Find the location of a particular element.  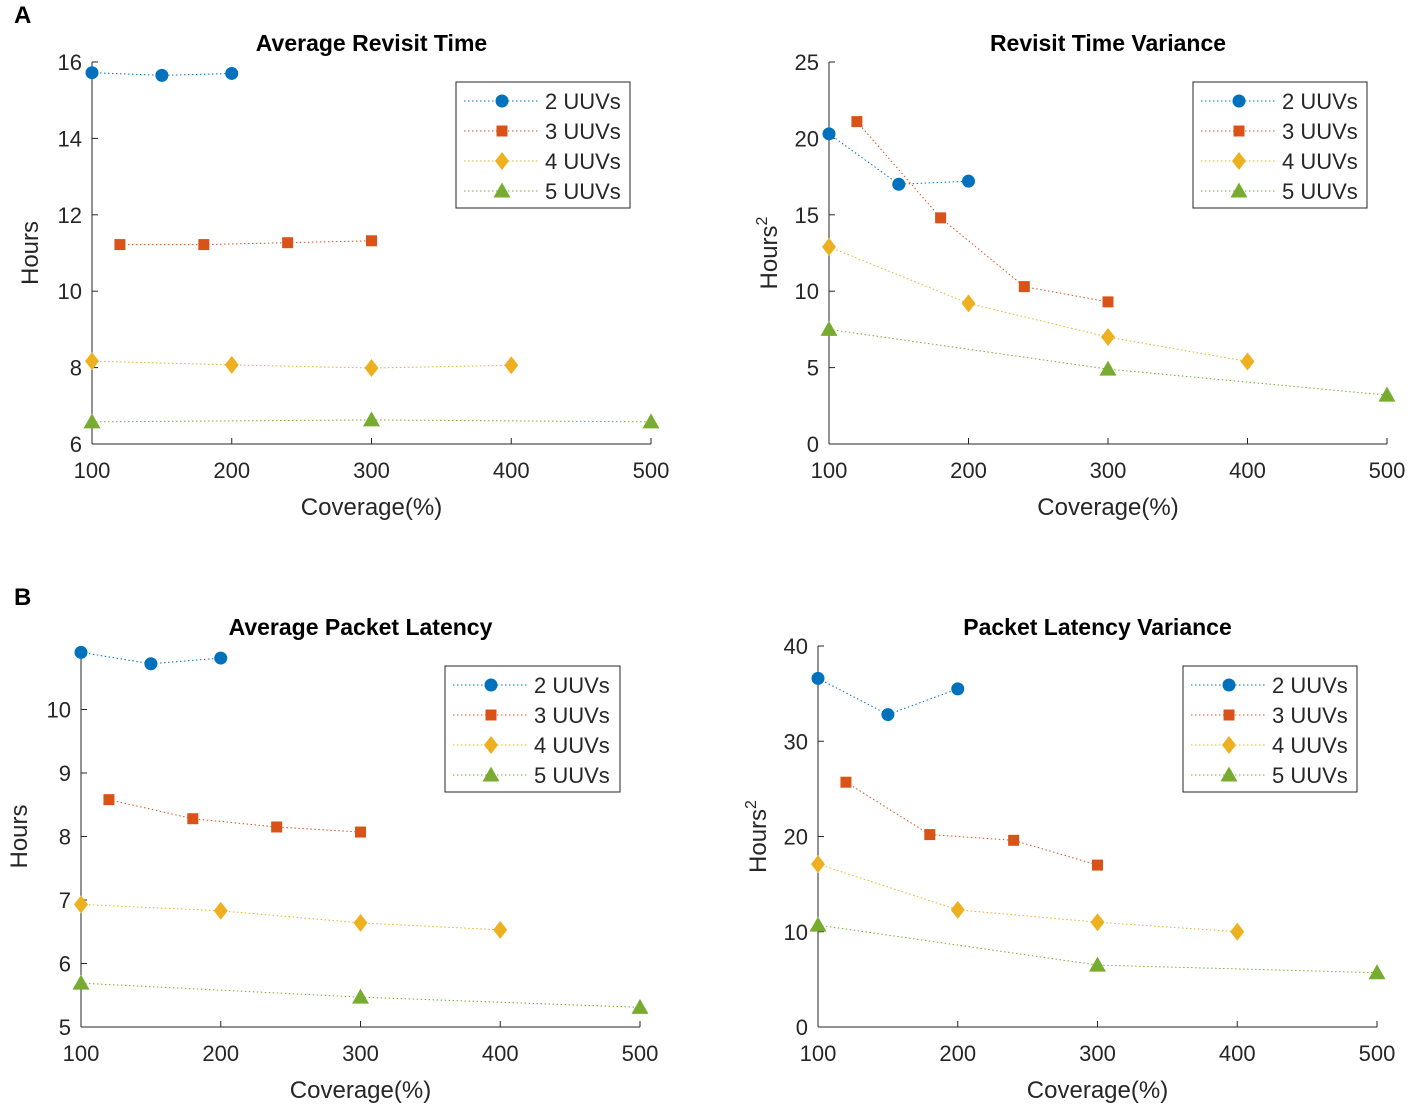

y-tick-label: 14 is located at coordinates (70, 138).